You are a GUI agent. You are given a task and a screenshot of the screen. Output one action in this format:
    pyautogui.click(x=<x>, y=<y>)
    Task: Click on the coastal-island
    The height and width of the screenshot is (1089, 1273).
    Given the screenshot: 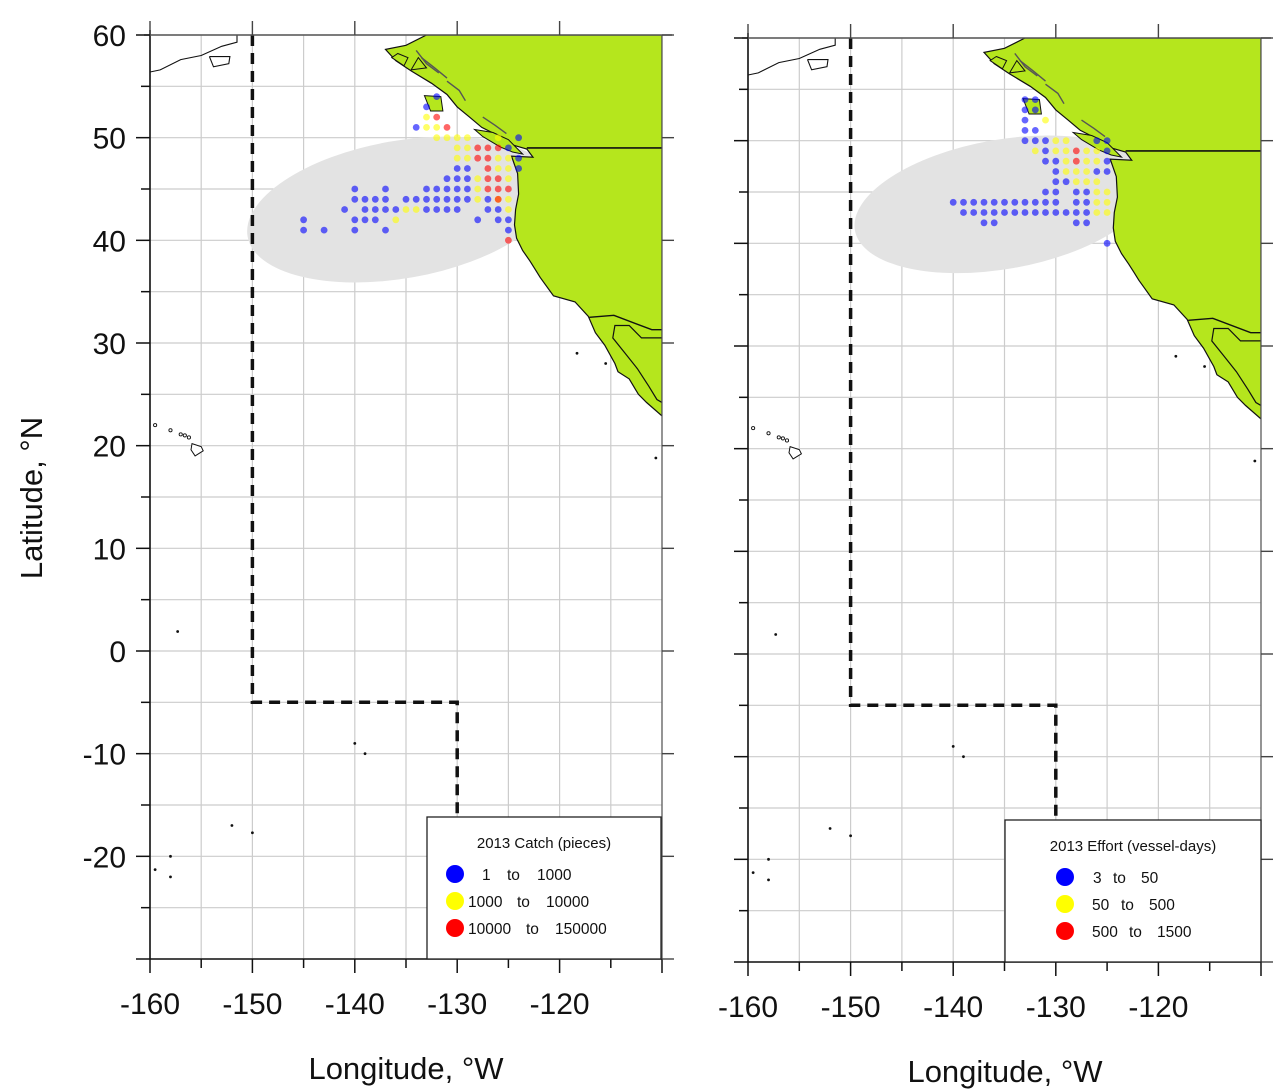 What is the action you would take?
    pyautogui.click(x=998, y=62)
    